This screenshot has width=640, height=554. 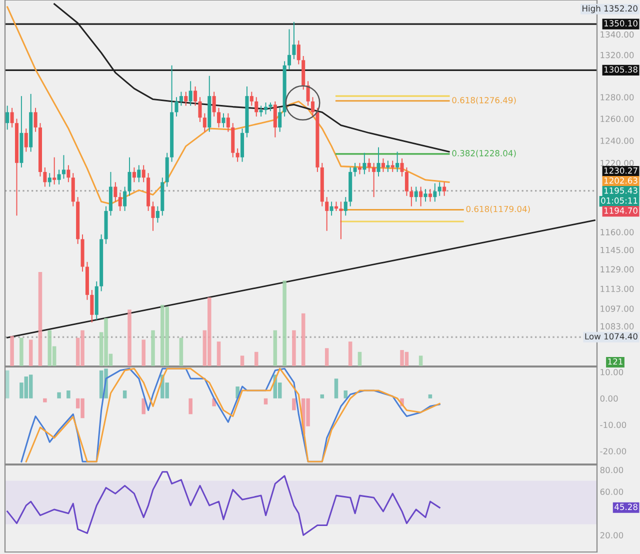 What do you see at coordinates (621, 180) in the screenshot?
I see `text: 1202.63` at bounding box center [621, 180].